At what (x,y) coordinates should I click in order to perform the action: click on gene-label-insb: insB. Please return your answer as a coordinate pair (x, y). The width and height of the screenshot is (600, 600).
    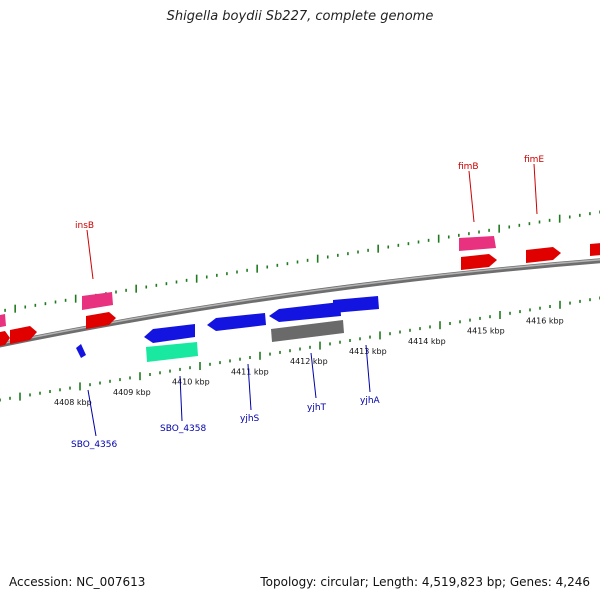
    Looking at the image, I should click on (84, 226).